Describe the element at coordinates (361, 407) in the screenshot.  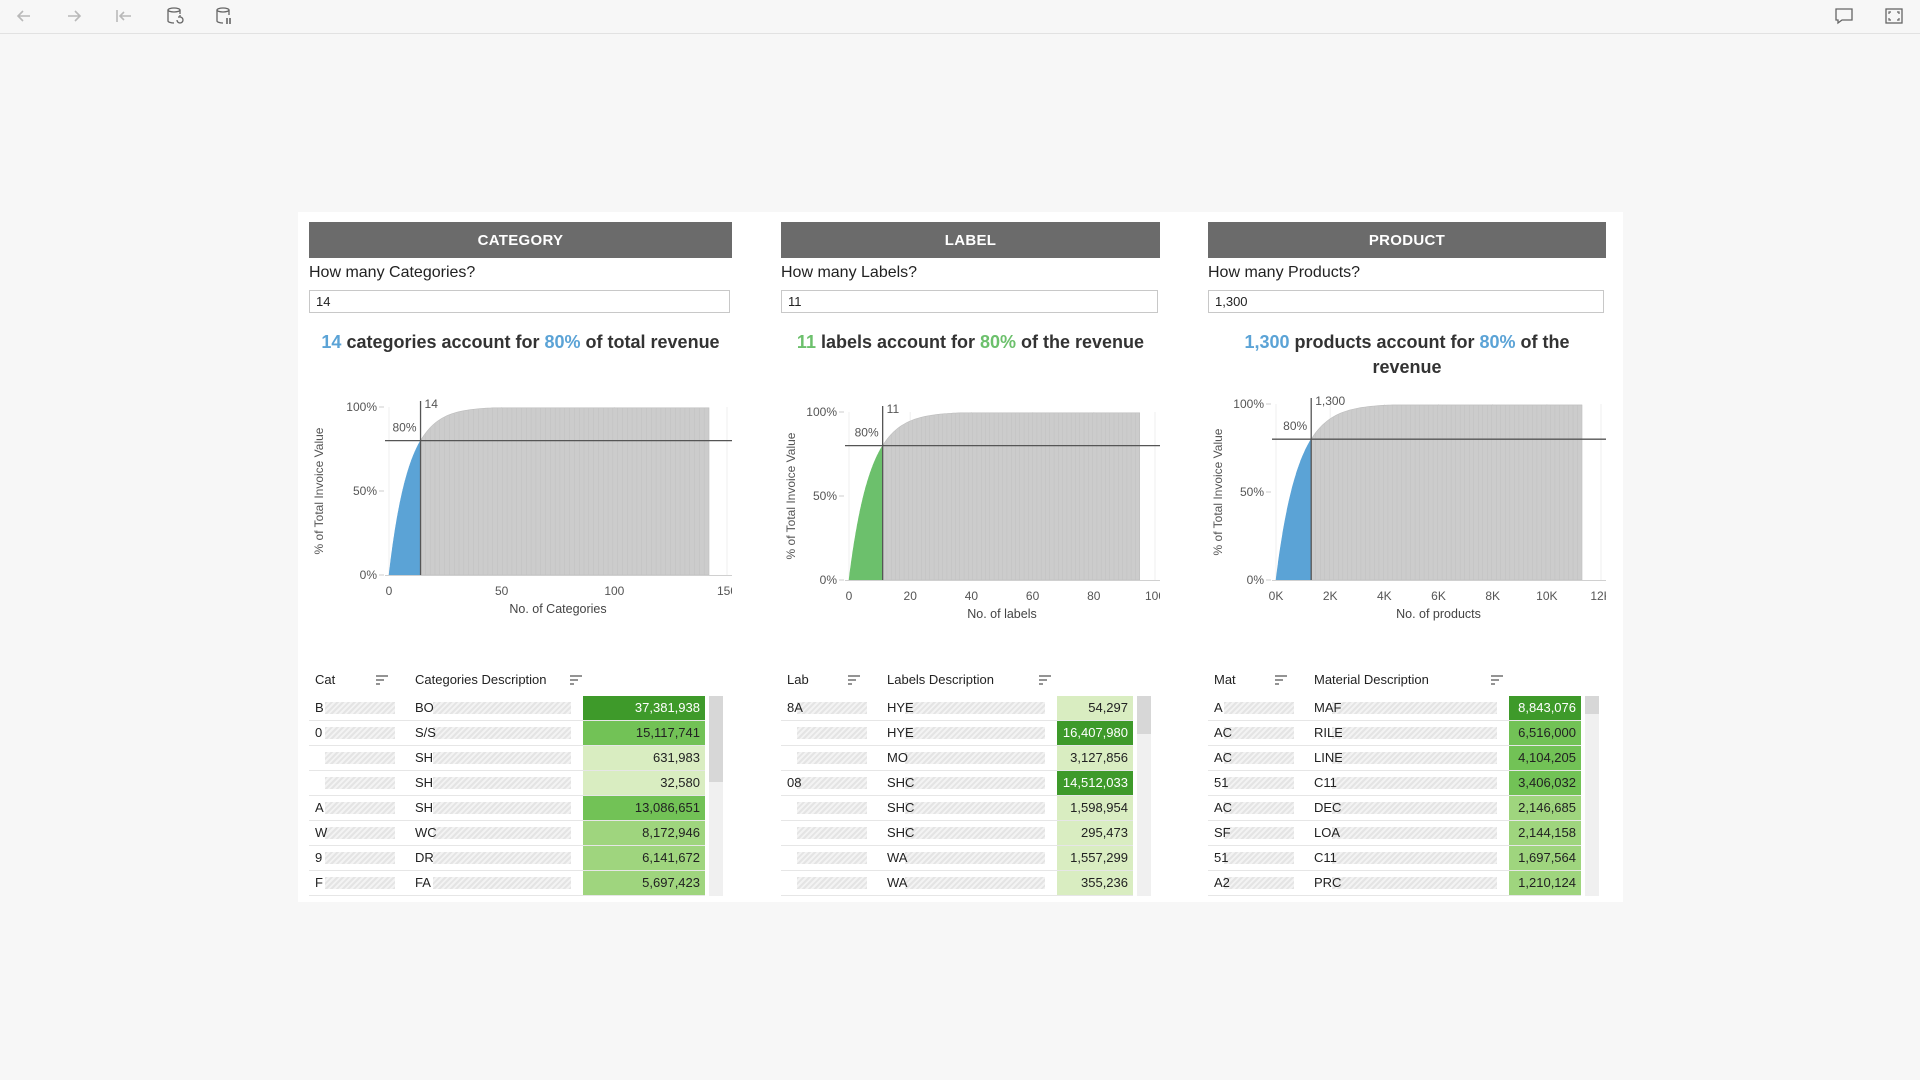
I see `y-tick-label: 100%` at that location.